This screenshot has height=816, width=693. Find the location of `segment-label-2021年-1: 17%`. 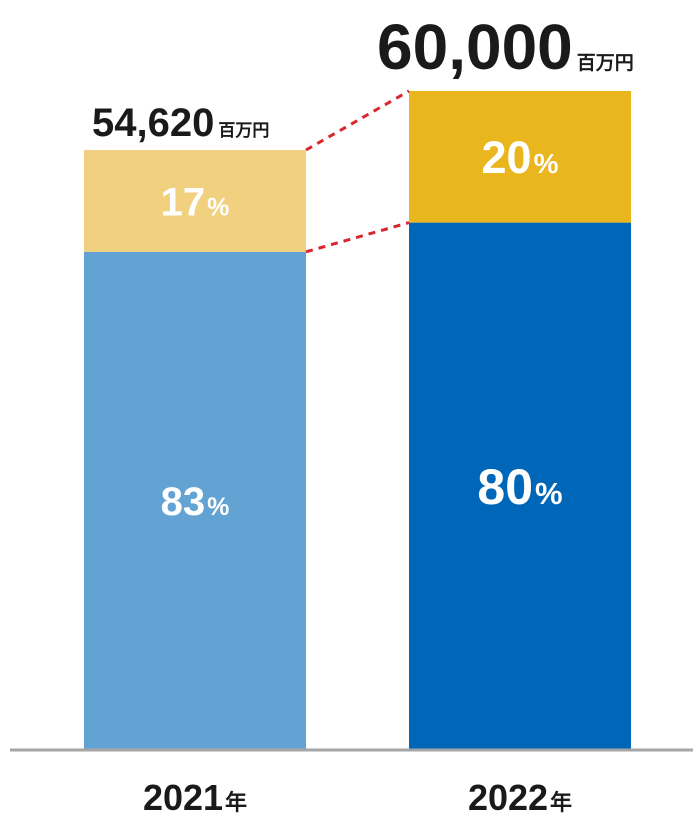

segment-label-2021年-1: 17% is located at coordinates (195, 202).